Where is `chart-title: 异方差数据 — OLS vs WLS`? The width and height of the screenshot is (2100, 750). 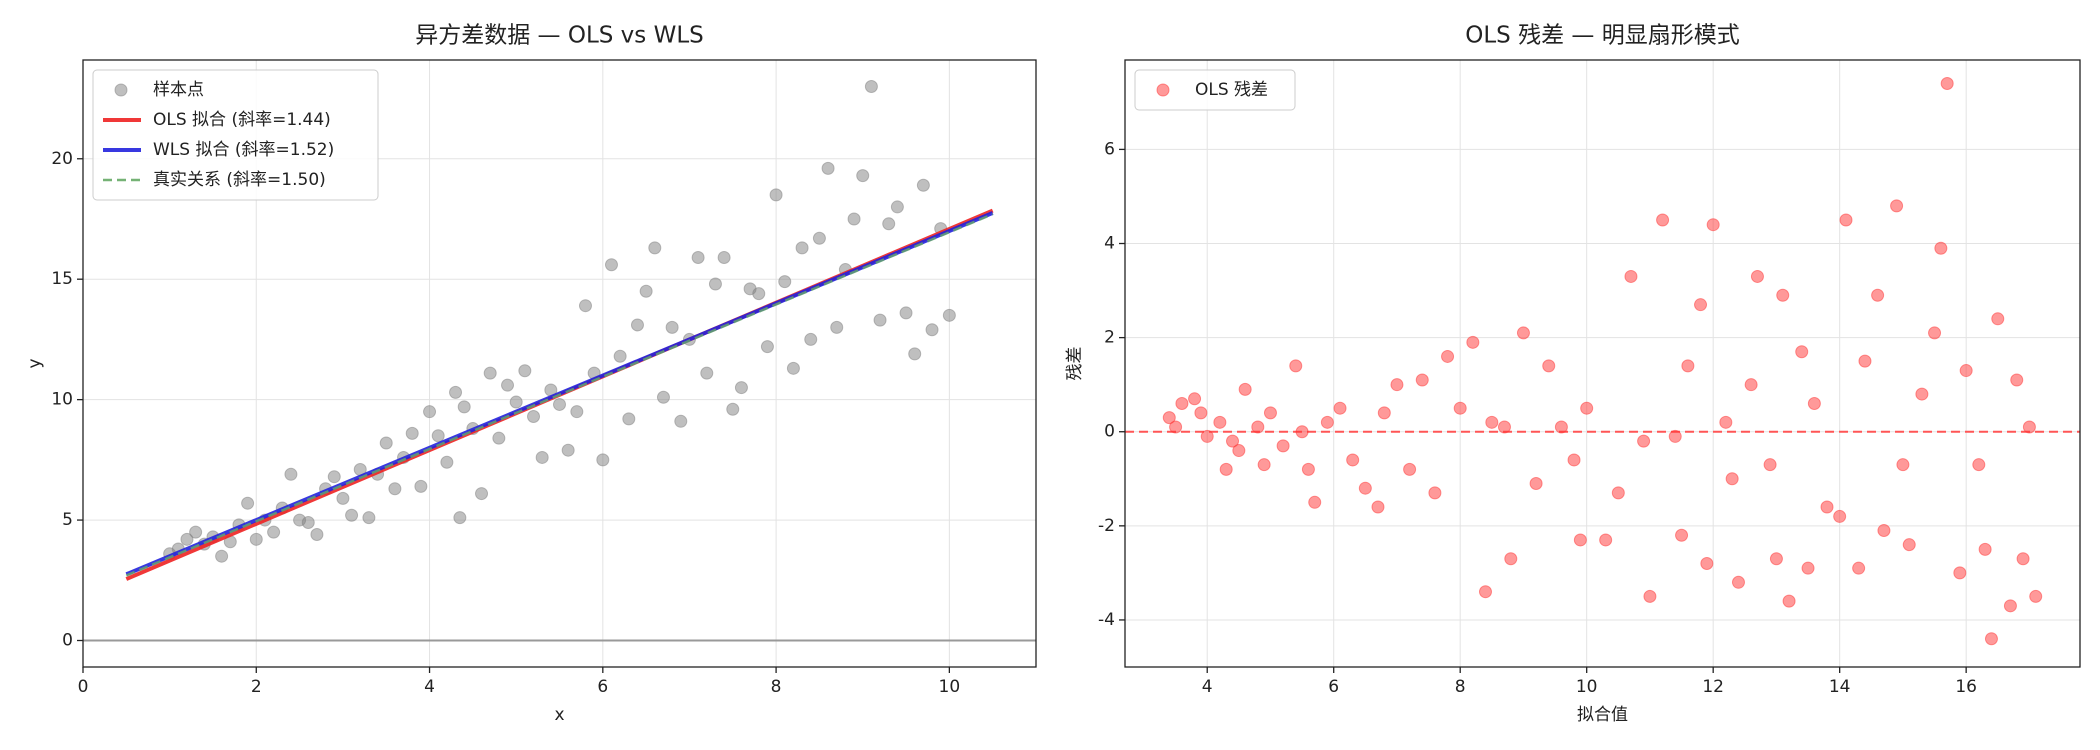 chart-title: 异方差数据 — OLS vs WLS is located at coordinates (559, 36).